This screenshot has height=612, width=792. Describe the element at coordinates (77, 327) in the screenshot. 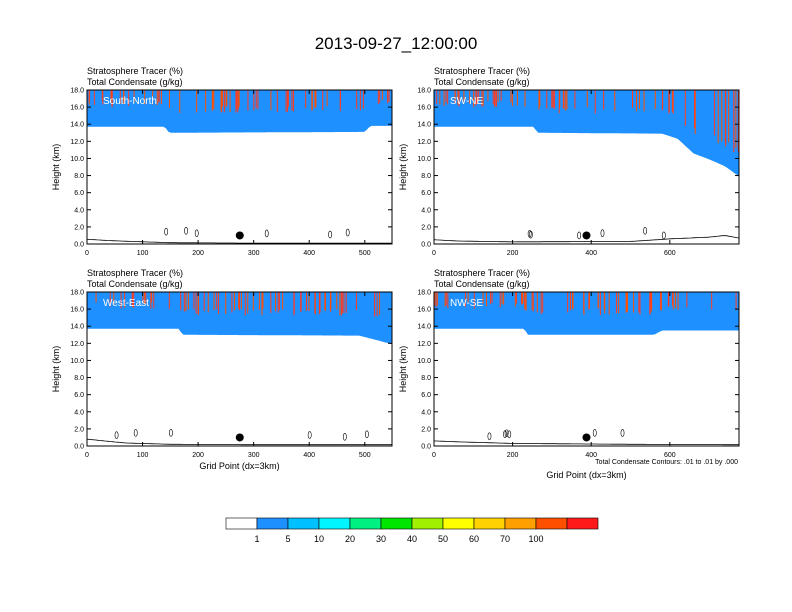

I see `y-tick-label: 14.0` at that location.